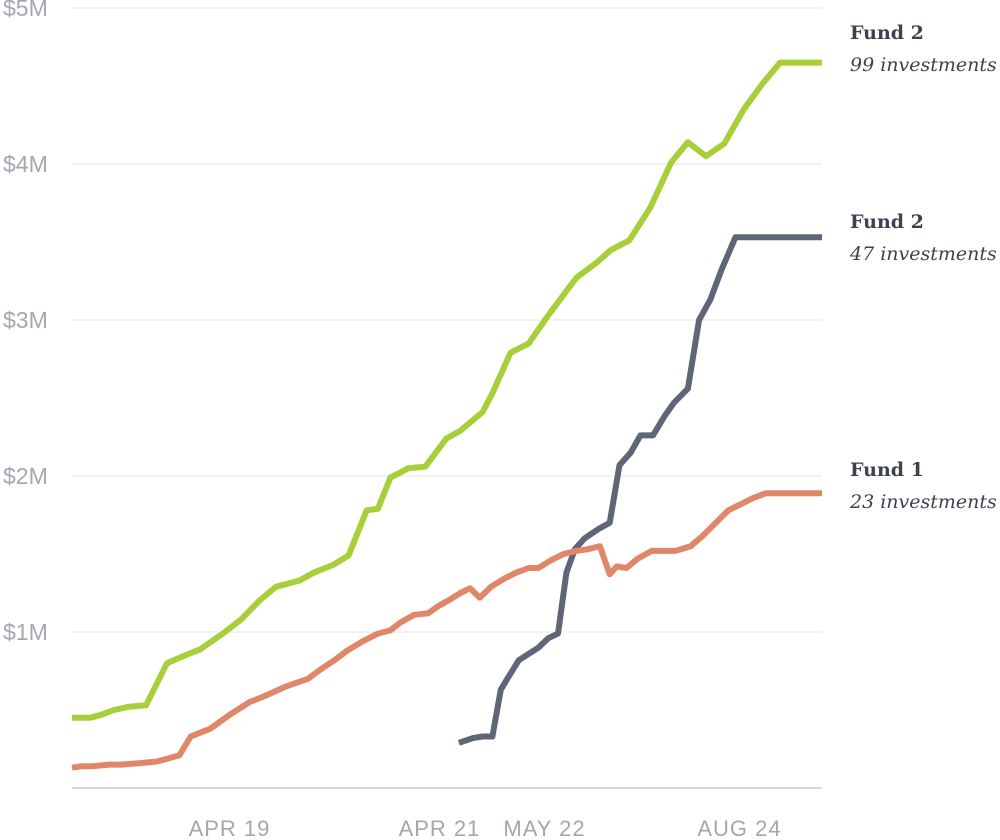 This screenshot has height=840, width=1000. I want to click on series-label-subtitle: 23 investments, so click(923, 502).